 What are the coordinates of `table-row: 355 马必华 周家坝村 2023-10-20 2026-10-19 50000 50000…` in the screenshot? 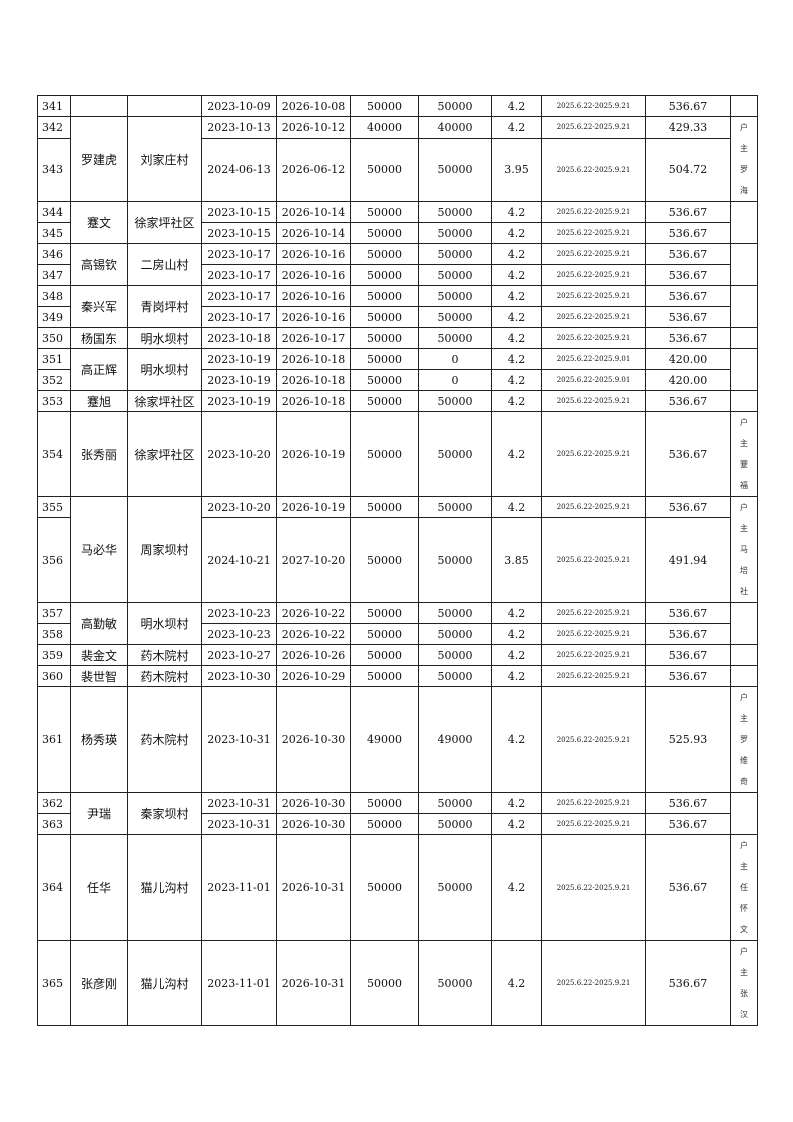 It's located at (397, 549).